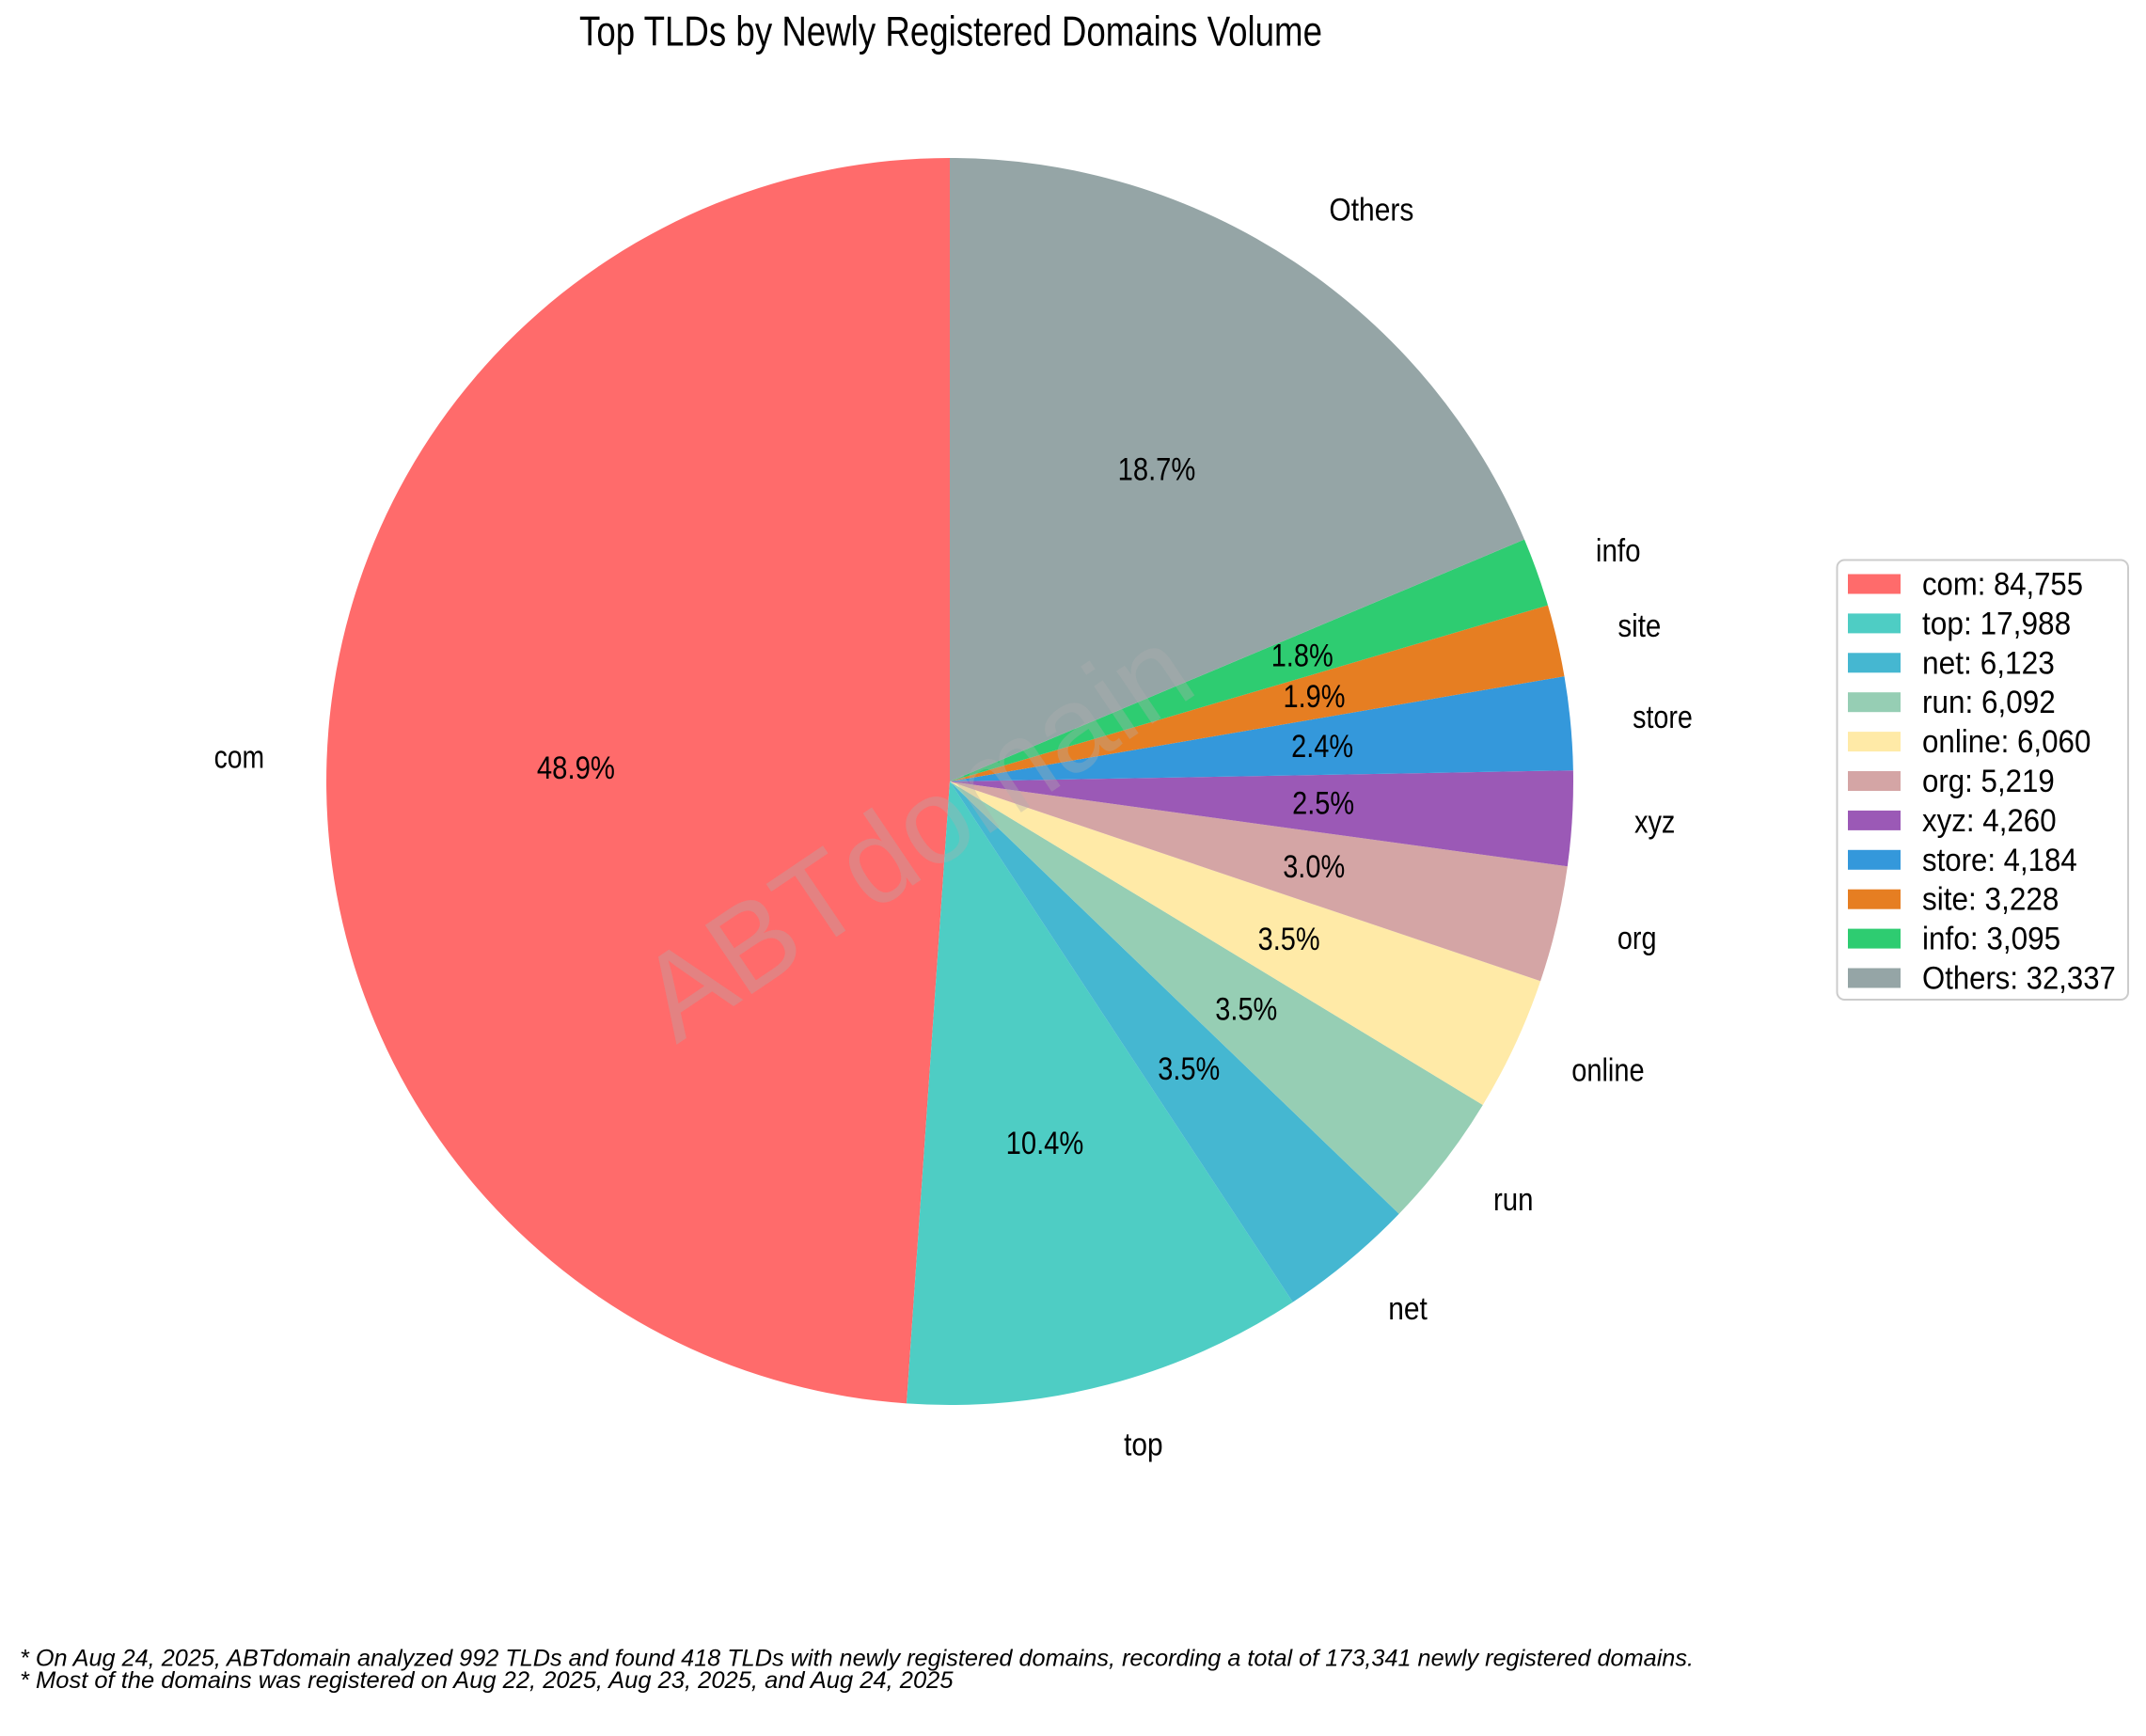 The image size is (2146, 1736). I want to click on svg-text: top: 17,988, so click(1996, 623).